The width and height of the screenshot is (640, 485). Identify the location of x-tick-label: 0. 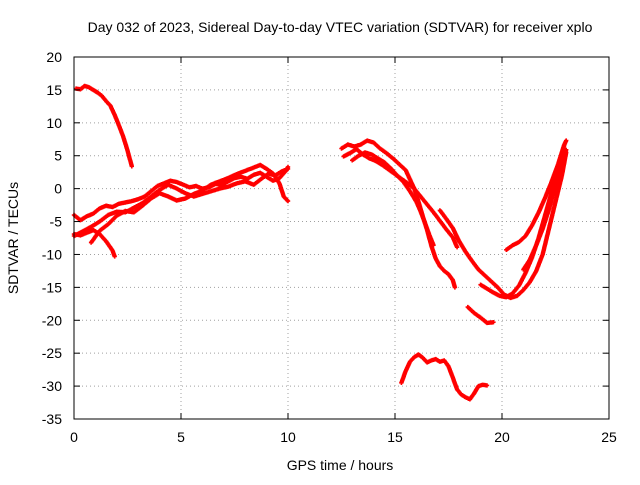
(74, 437).